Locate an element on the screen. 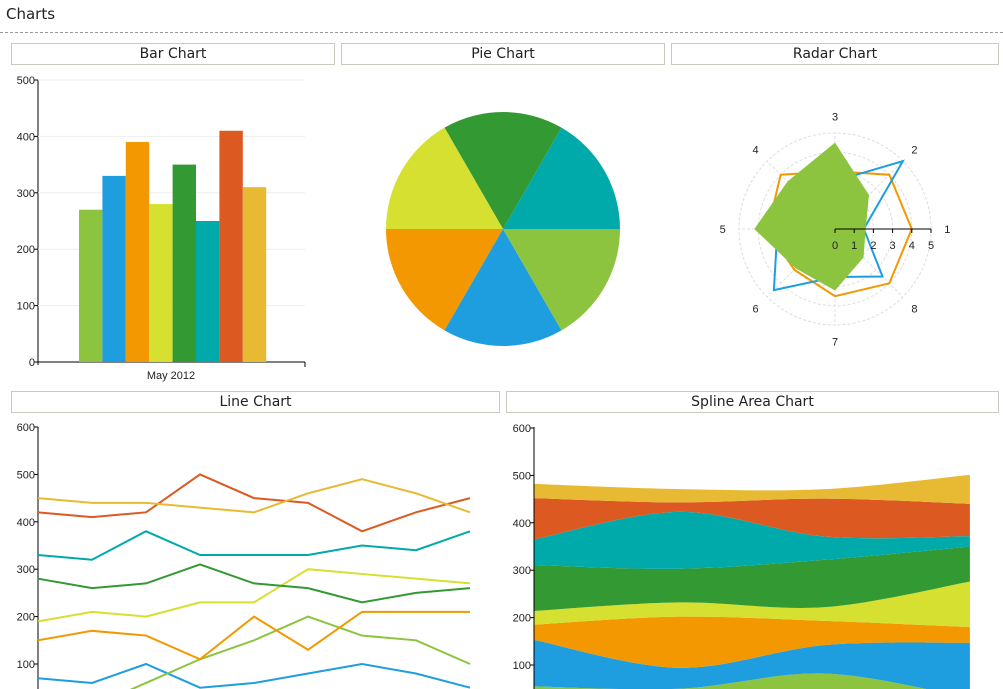  radar-axis-label: 1 is located at coordinates (947, 230).